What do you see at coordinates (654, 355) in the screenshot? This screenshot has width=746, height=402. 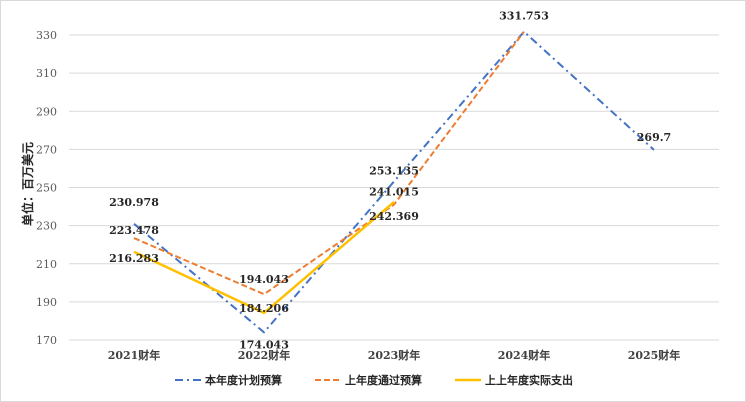 I see `x-tick-label: 2025财年` at bounding box center [654, 355].